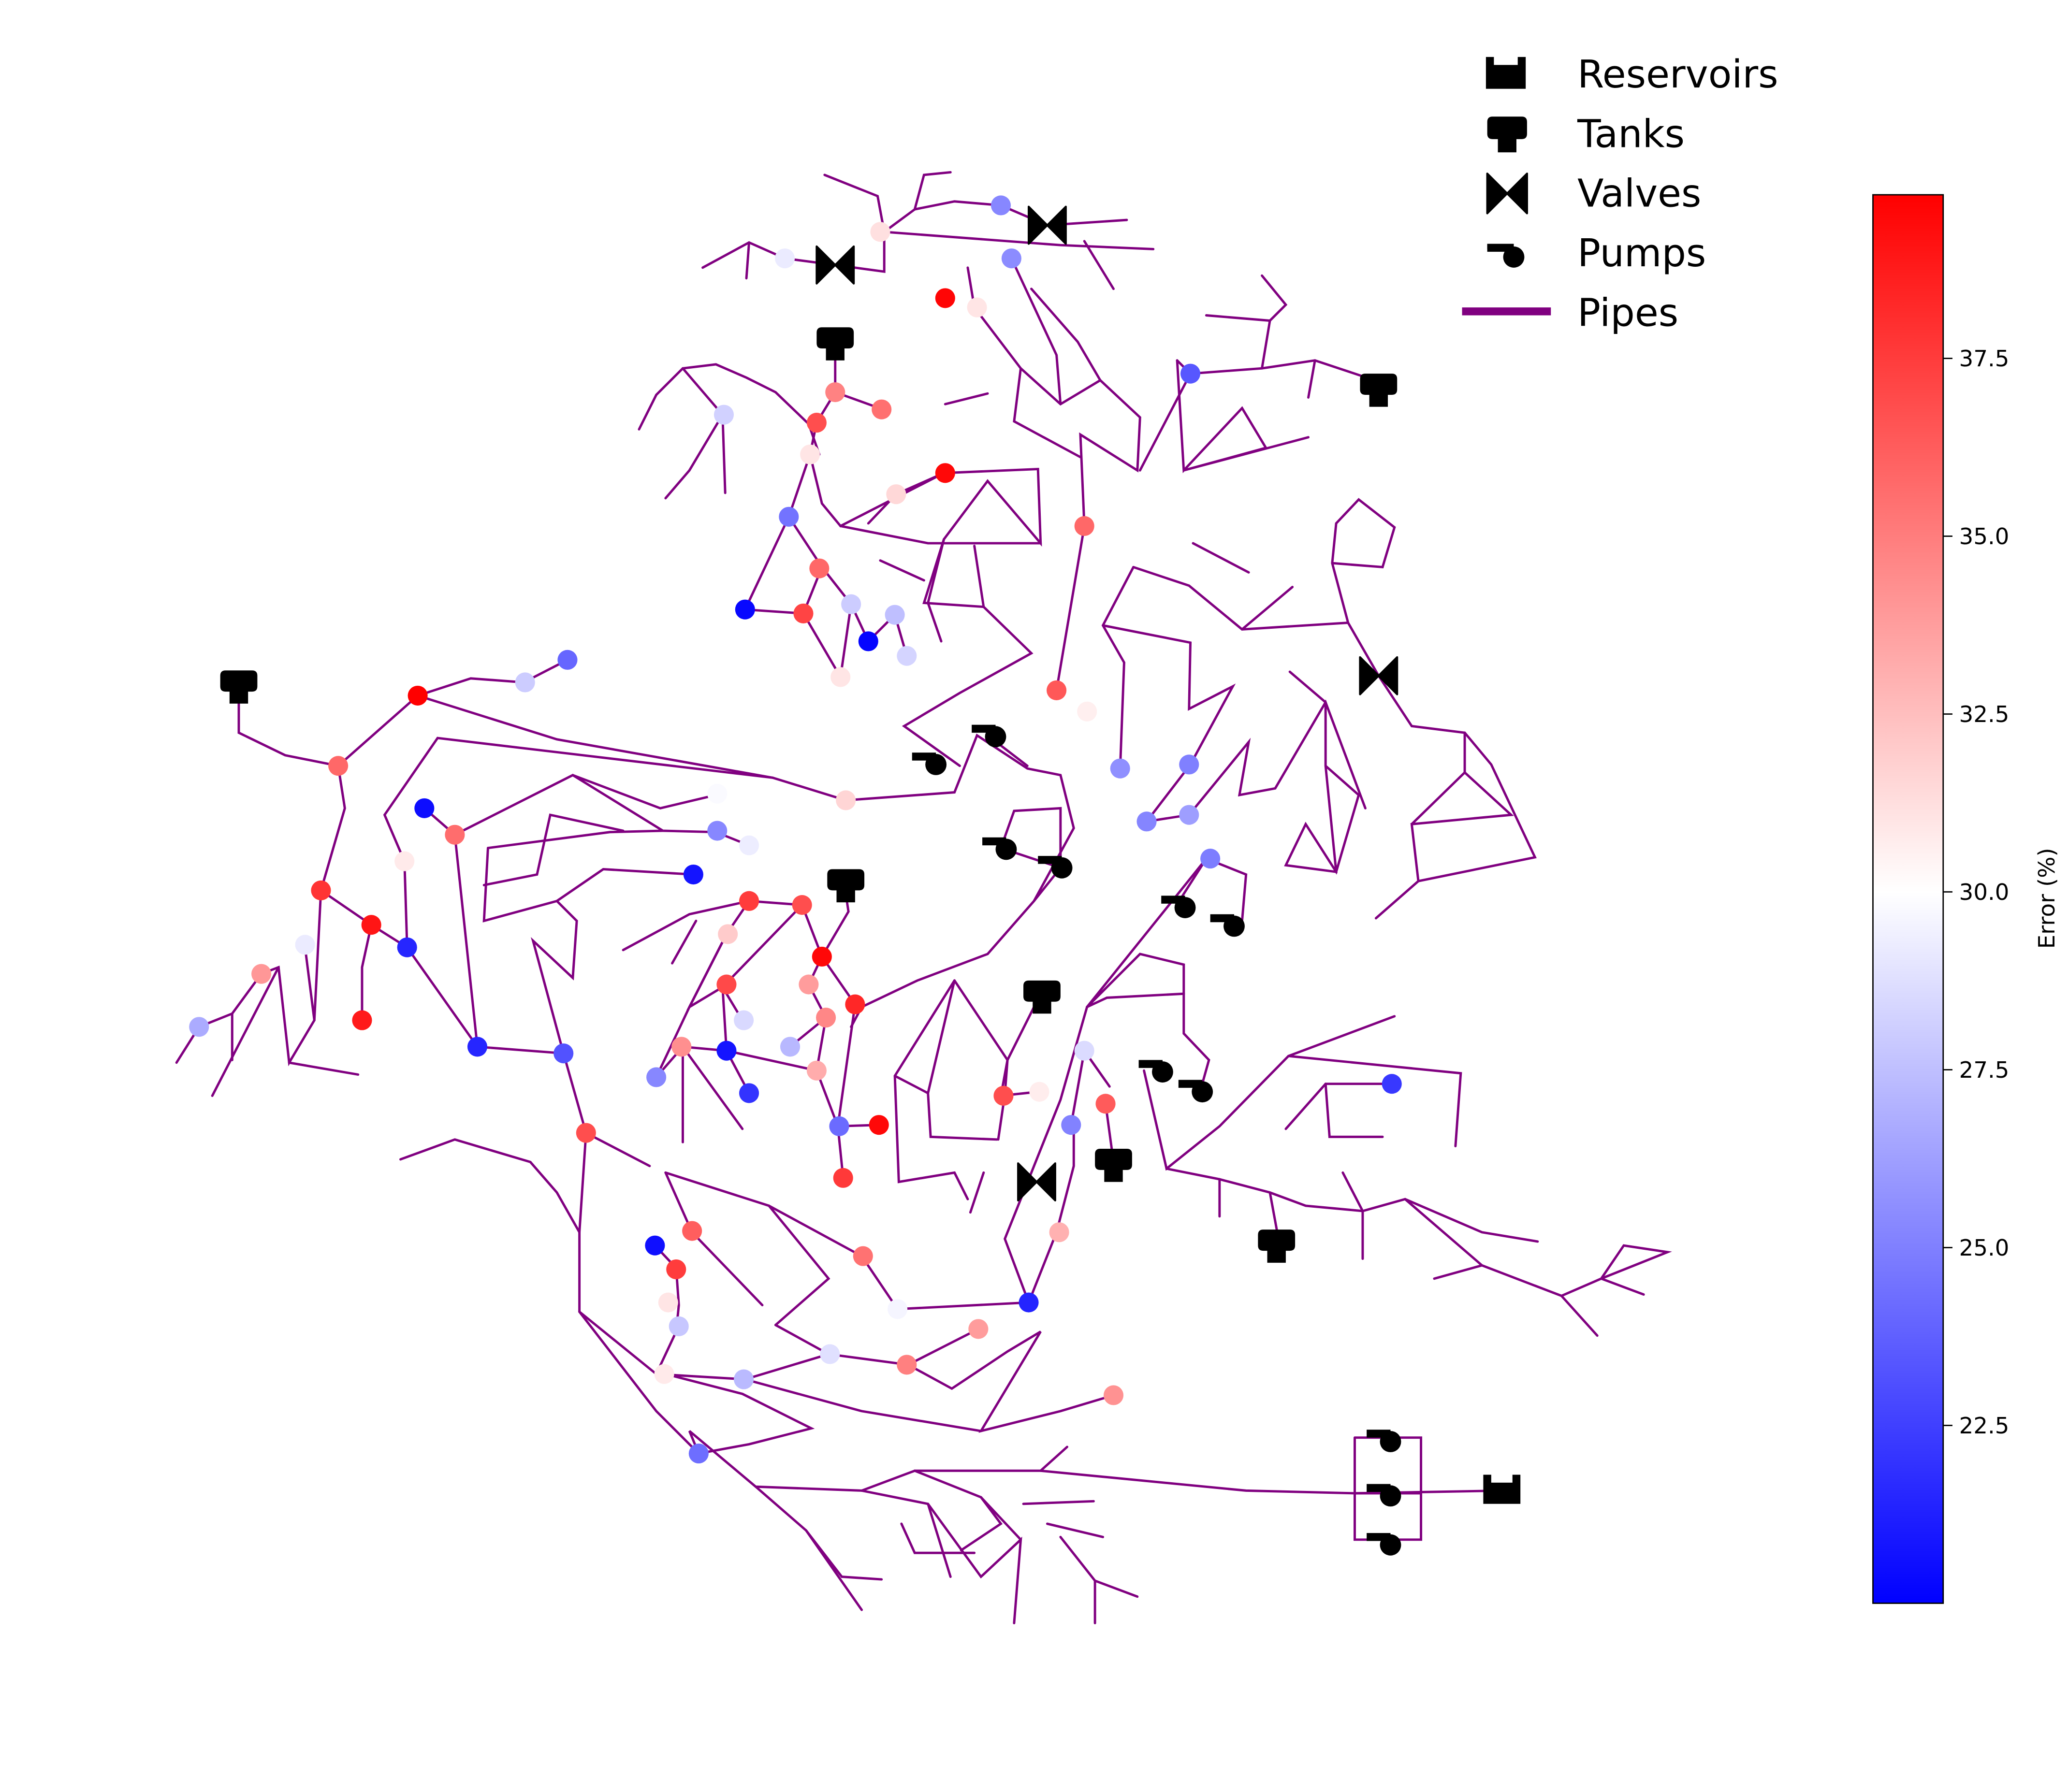 This screenshot has height=1792, width=2068. I want to click on reservoir-icon, so click(1502, 1489).